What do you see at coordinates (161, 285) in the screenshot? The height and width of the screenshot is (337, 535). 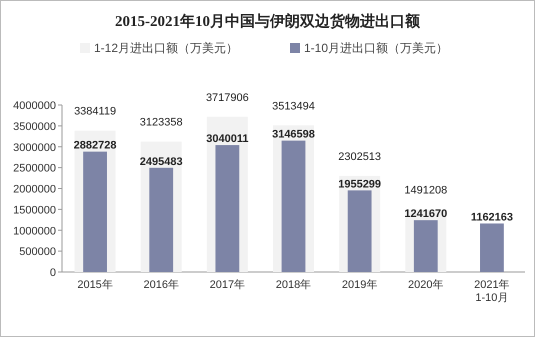 I see `x-tick-label: 2016年` at bounding box center [161, 285].